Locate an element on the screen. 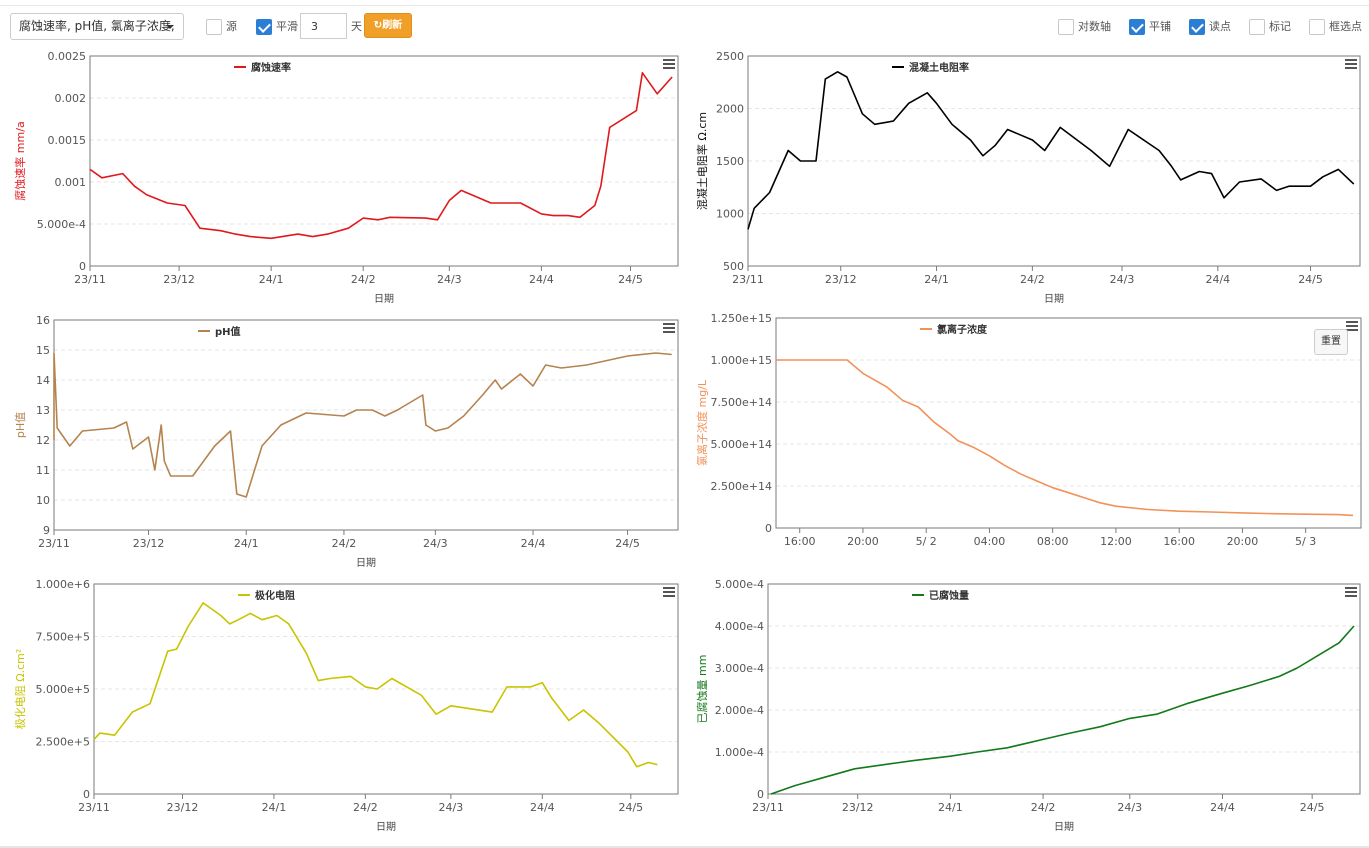 The image size is (1369, 848). refresh-icon: ↻ is located at coordinates (378, 25).